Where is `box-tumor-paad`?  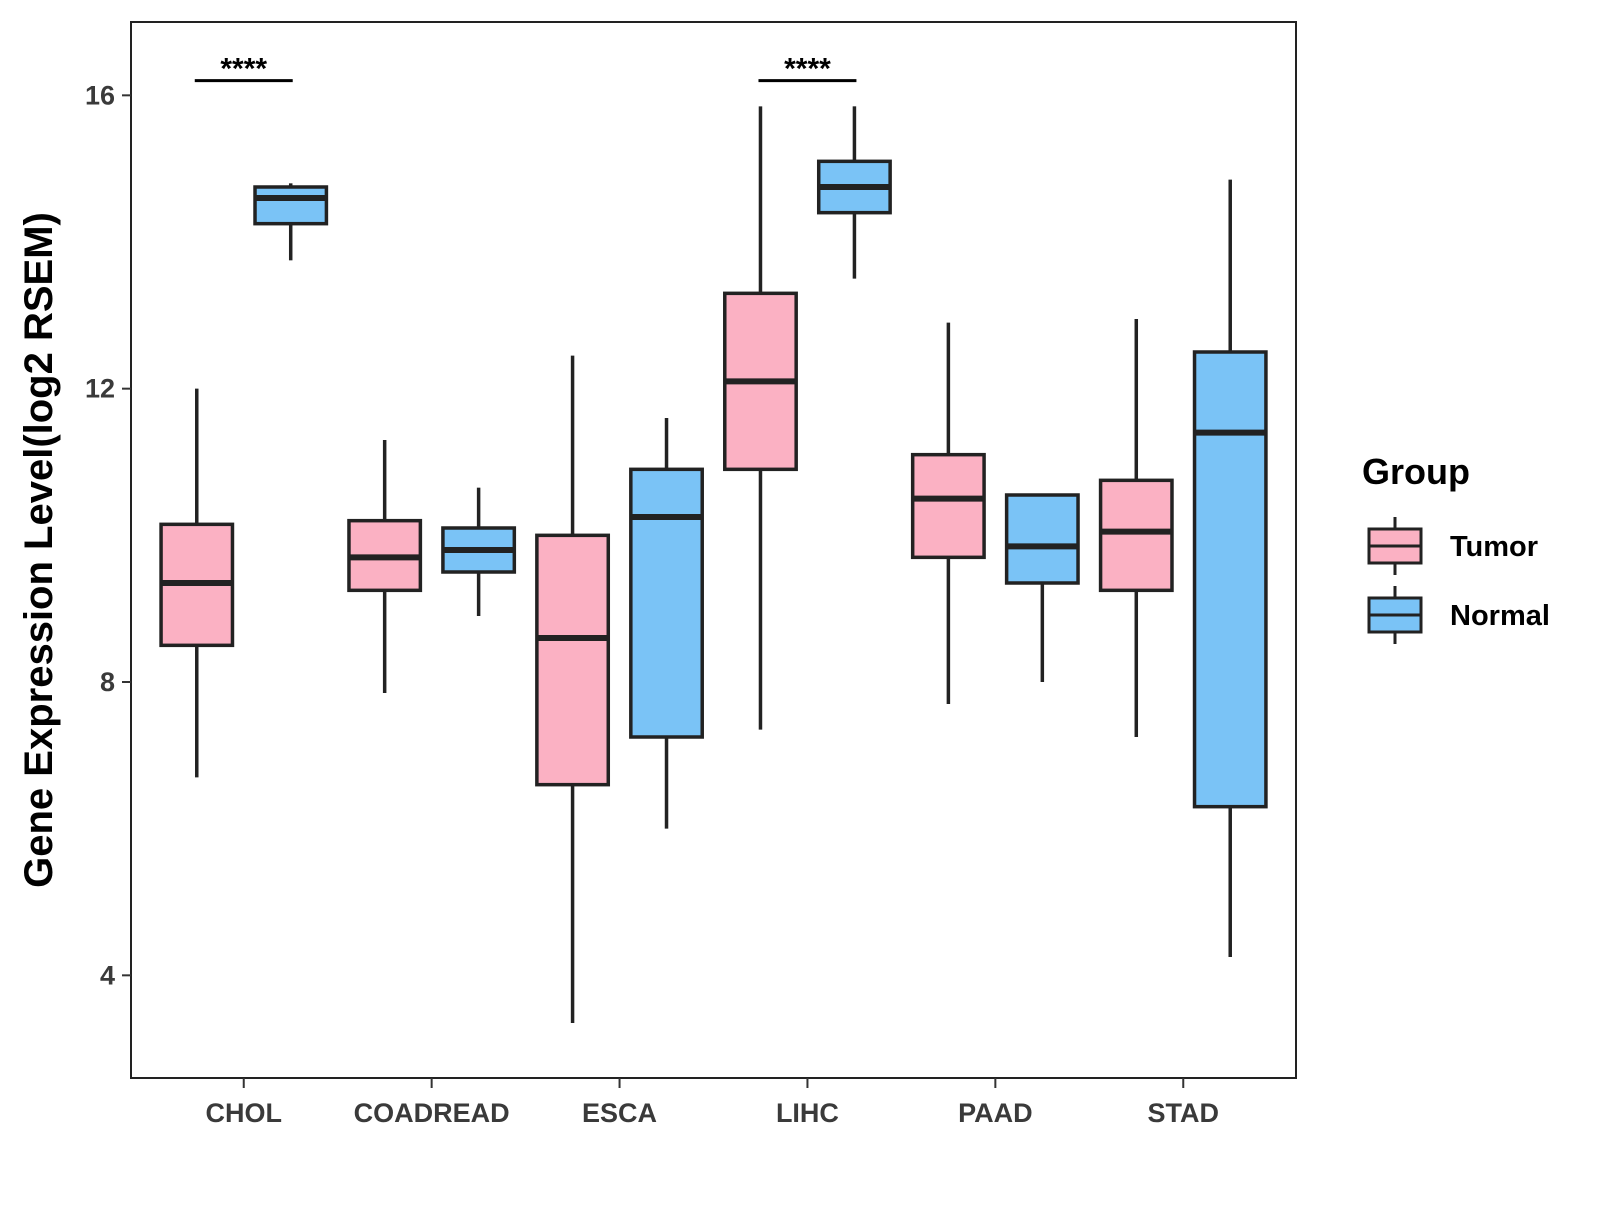
box-tumor-paad is located at coordinates (948, 513).